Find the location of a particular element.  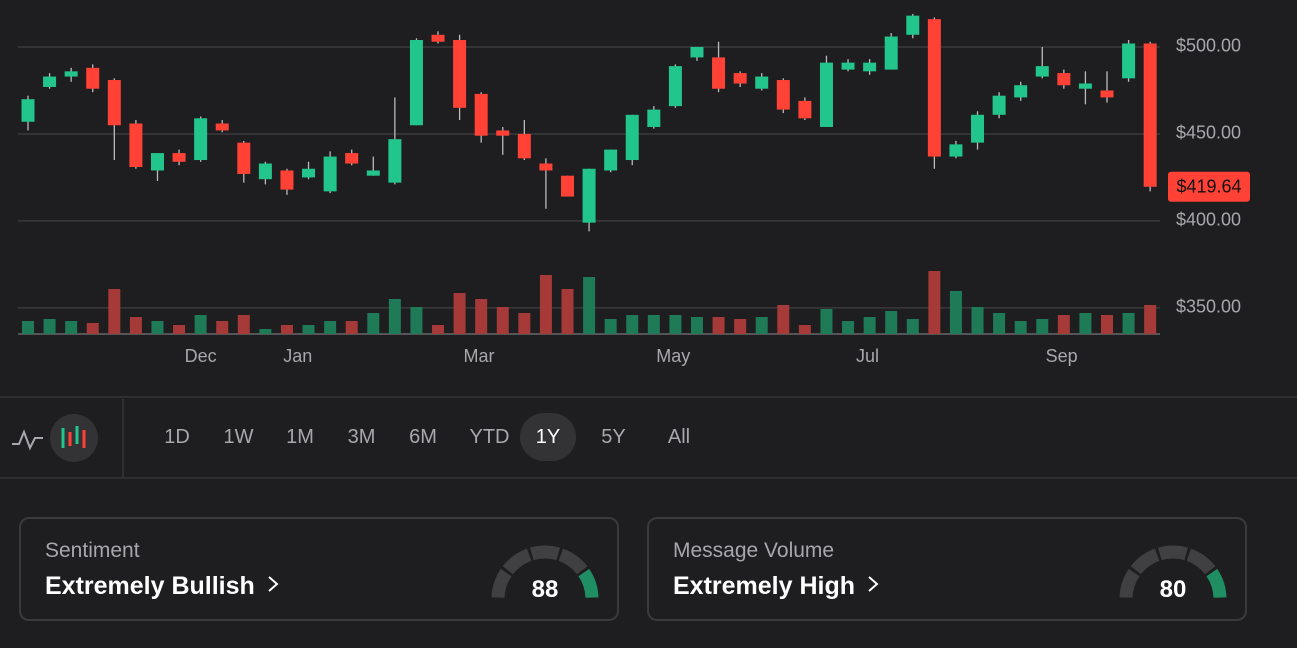

x-tick-label: Jul is located at coordinates (867, 356).